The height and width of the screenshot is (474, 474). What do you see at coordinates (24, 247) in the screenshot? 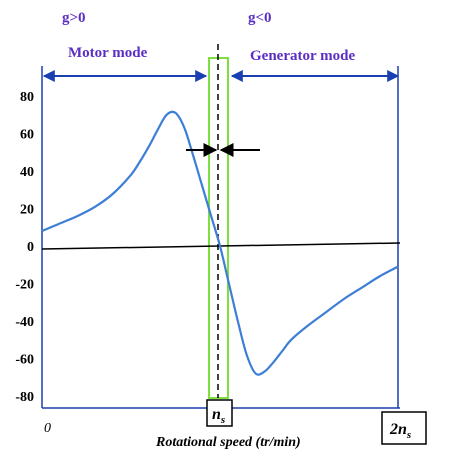
I see `y-tick-labels: 80 60 40 20 0 -20 -40 -60 -80` at bounding box center [24, 247].